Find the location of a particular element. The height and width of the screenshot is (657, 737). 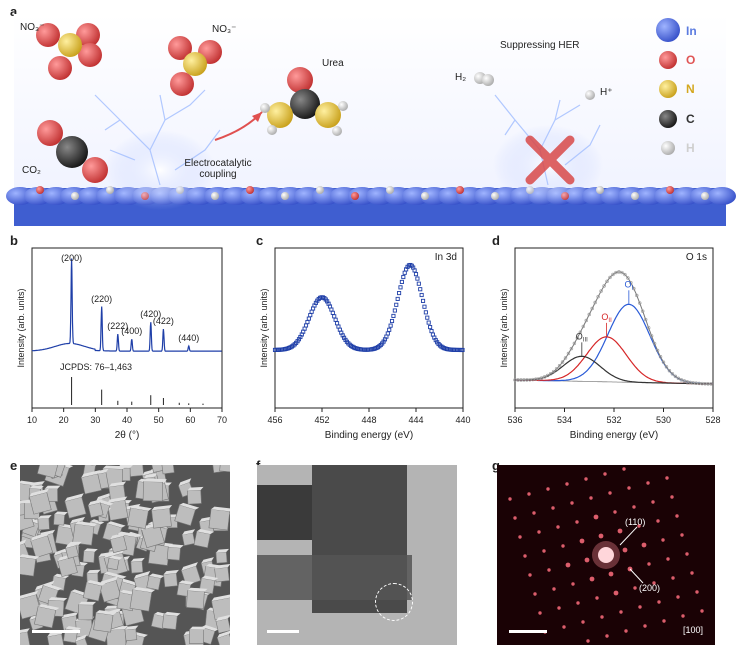

suppression-cross is located at coordinates (550, 160).